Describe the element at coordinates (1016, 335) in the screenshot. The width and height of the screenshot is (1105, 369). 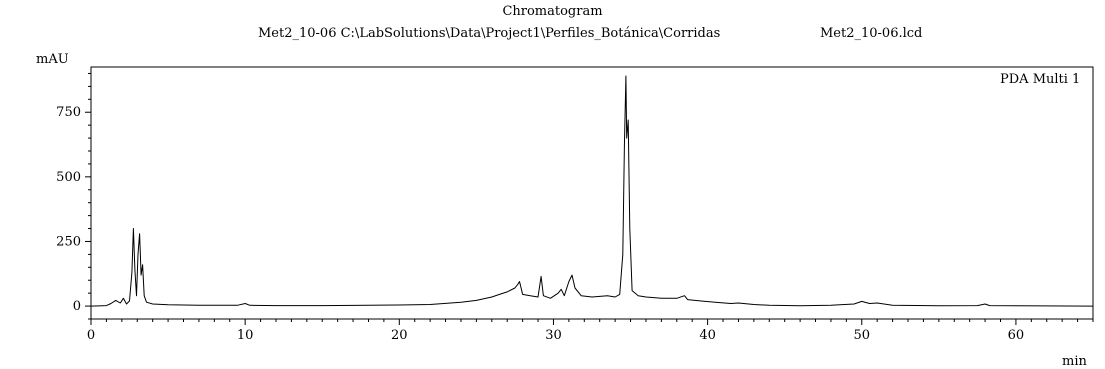
I see `x-tick-label: 60` at that location.